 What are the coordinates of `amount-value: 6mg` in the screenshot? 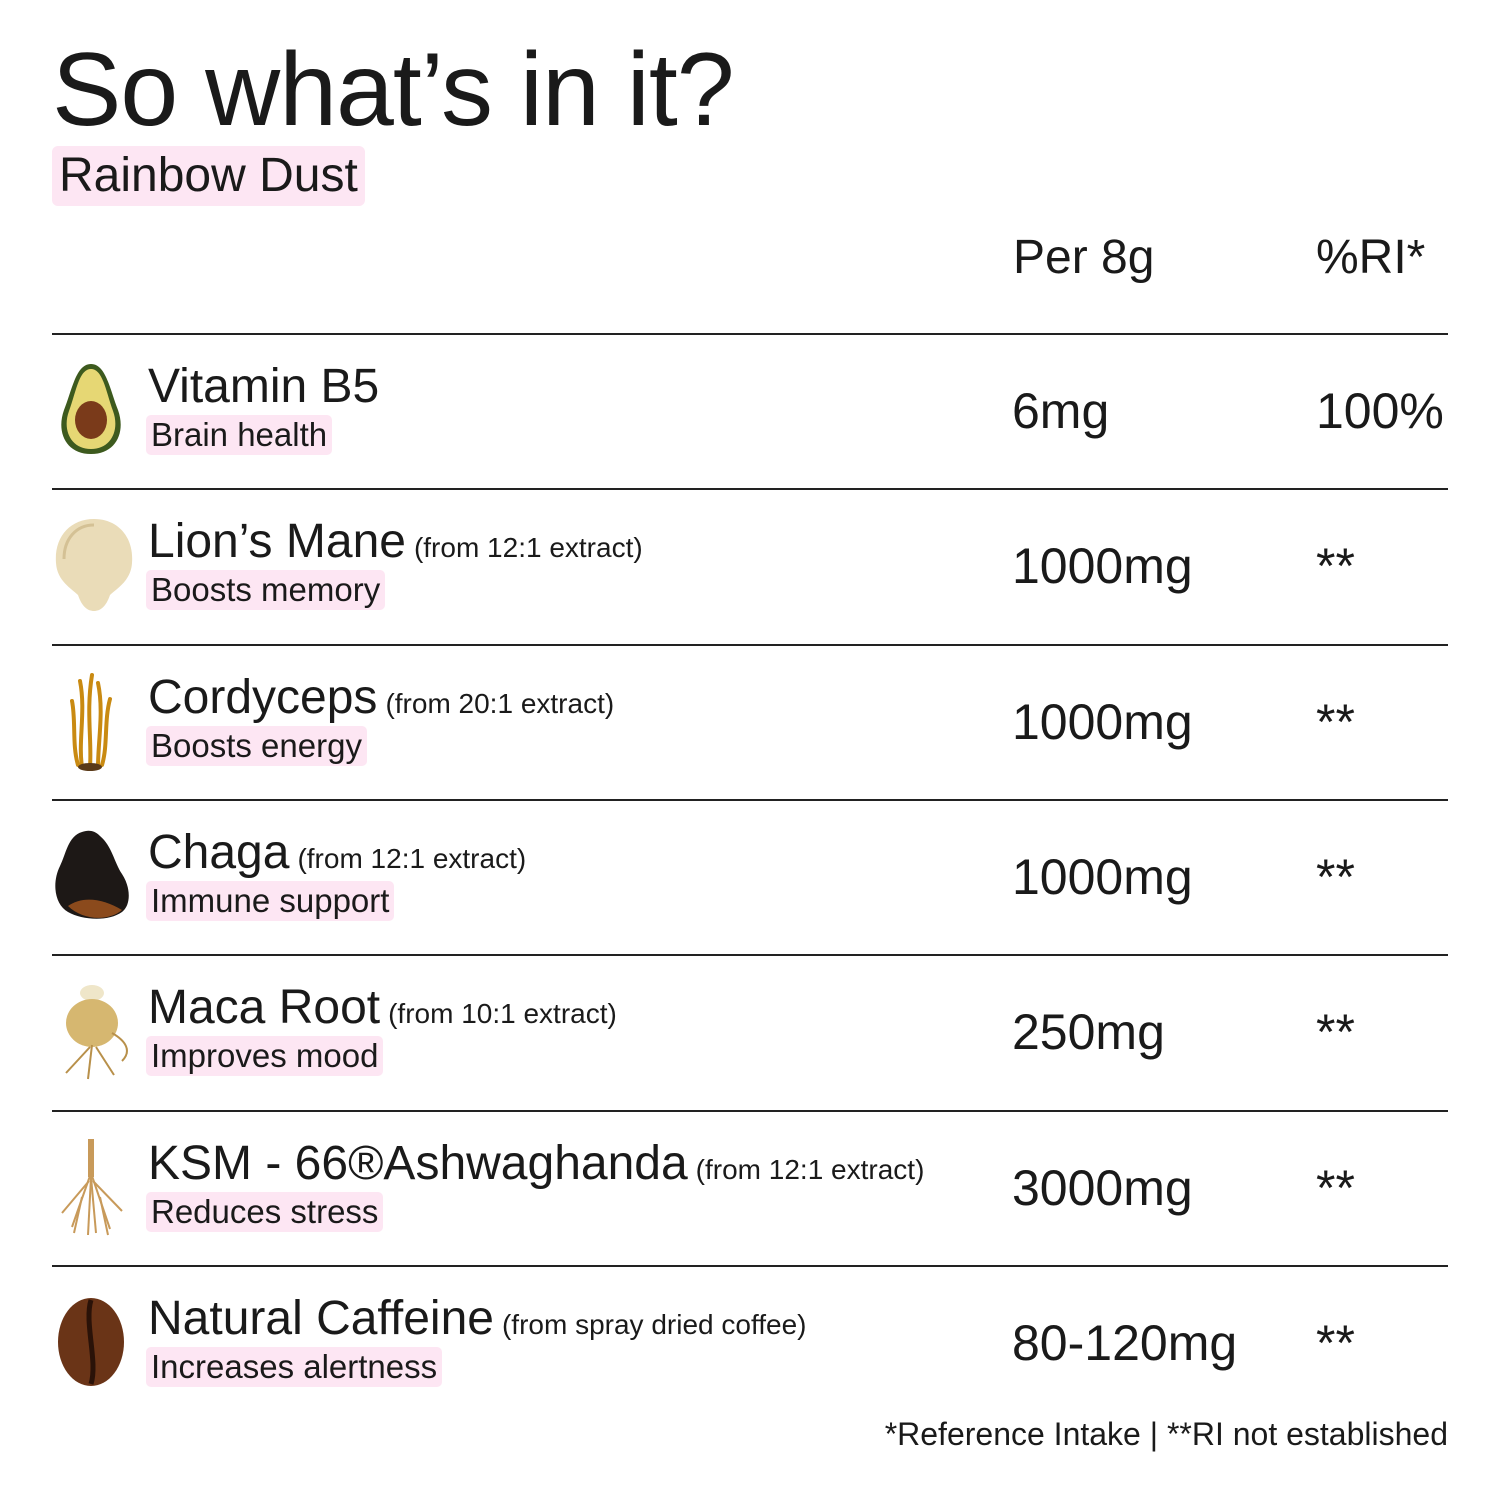 It's located at (1061, 411).